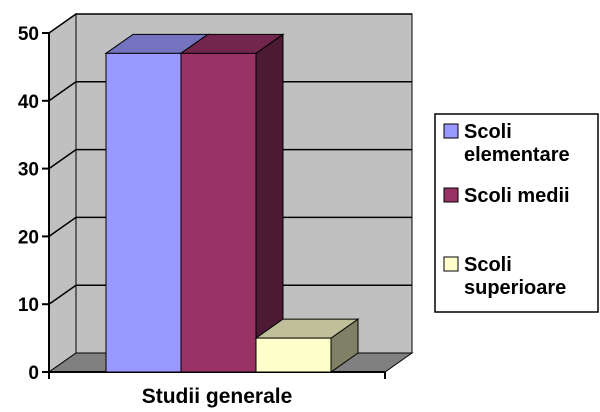  Describe the element at coordinates (28, 34) in the screenshot. I see `y-tick-label: 50` at that location.